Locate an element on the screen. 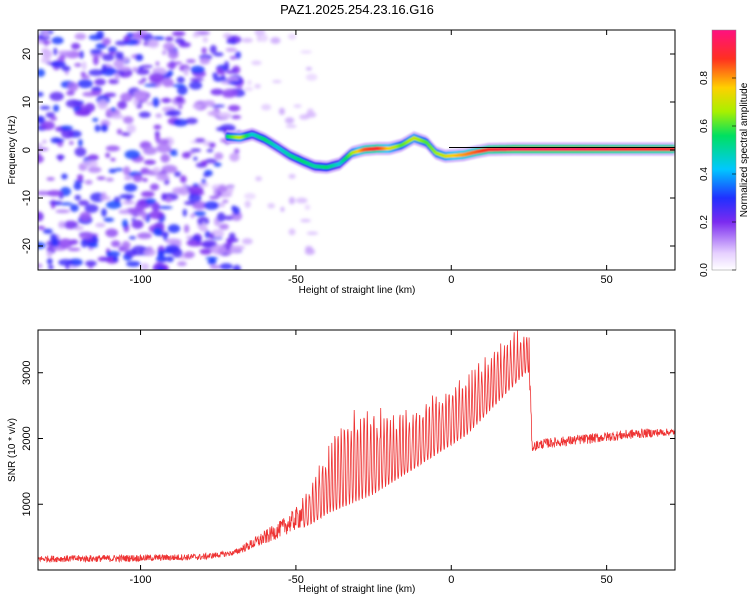 The height and width of the screenshot is (600, 750). top-y-axis-label: Frequency (Hz) is located at coordinates (12, 150).